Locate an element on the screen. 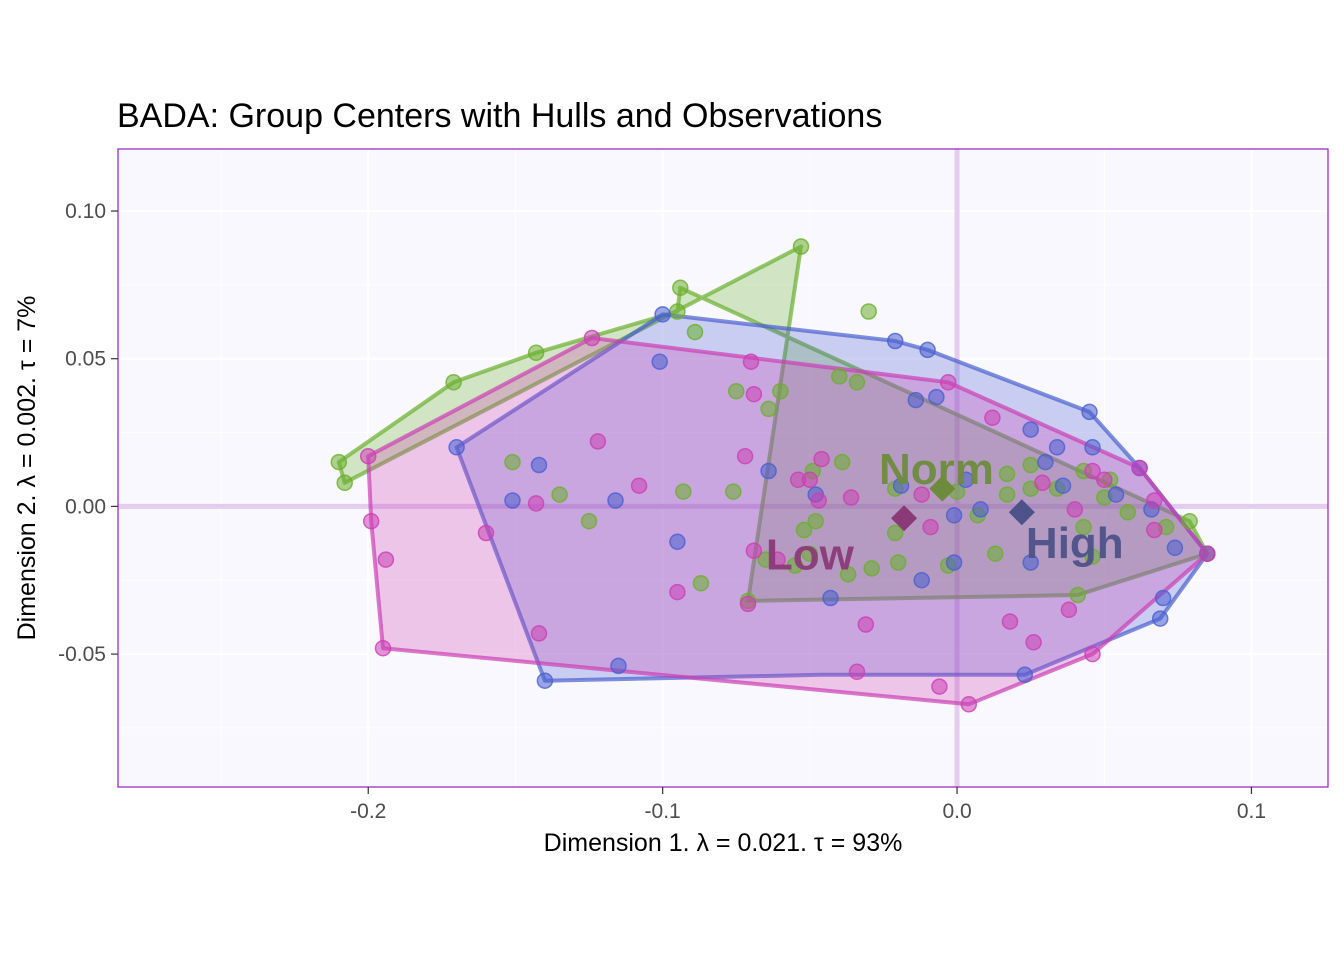 The image size is (1344, 965). group-labels: Norm High Low is located at coordinates (945, 512).